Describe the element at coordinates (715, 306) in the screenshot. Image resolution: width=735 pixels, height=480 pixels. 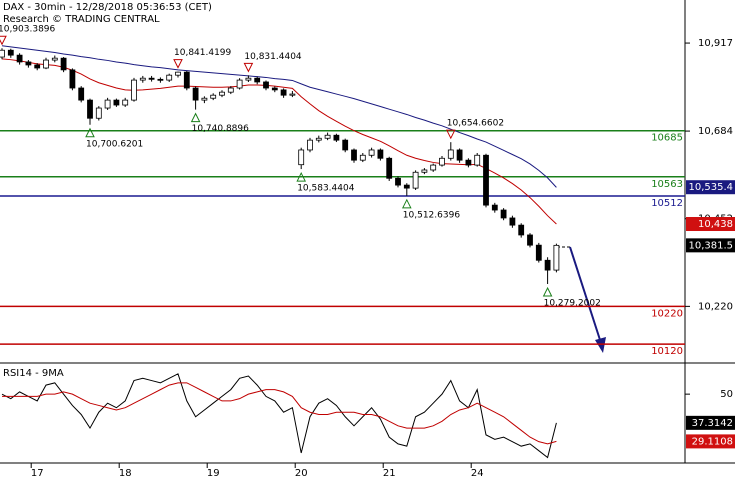
I see `y-tick-label: 10,220` at that location.